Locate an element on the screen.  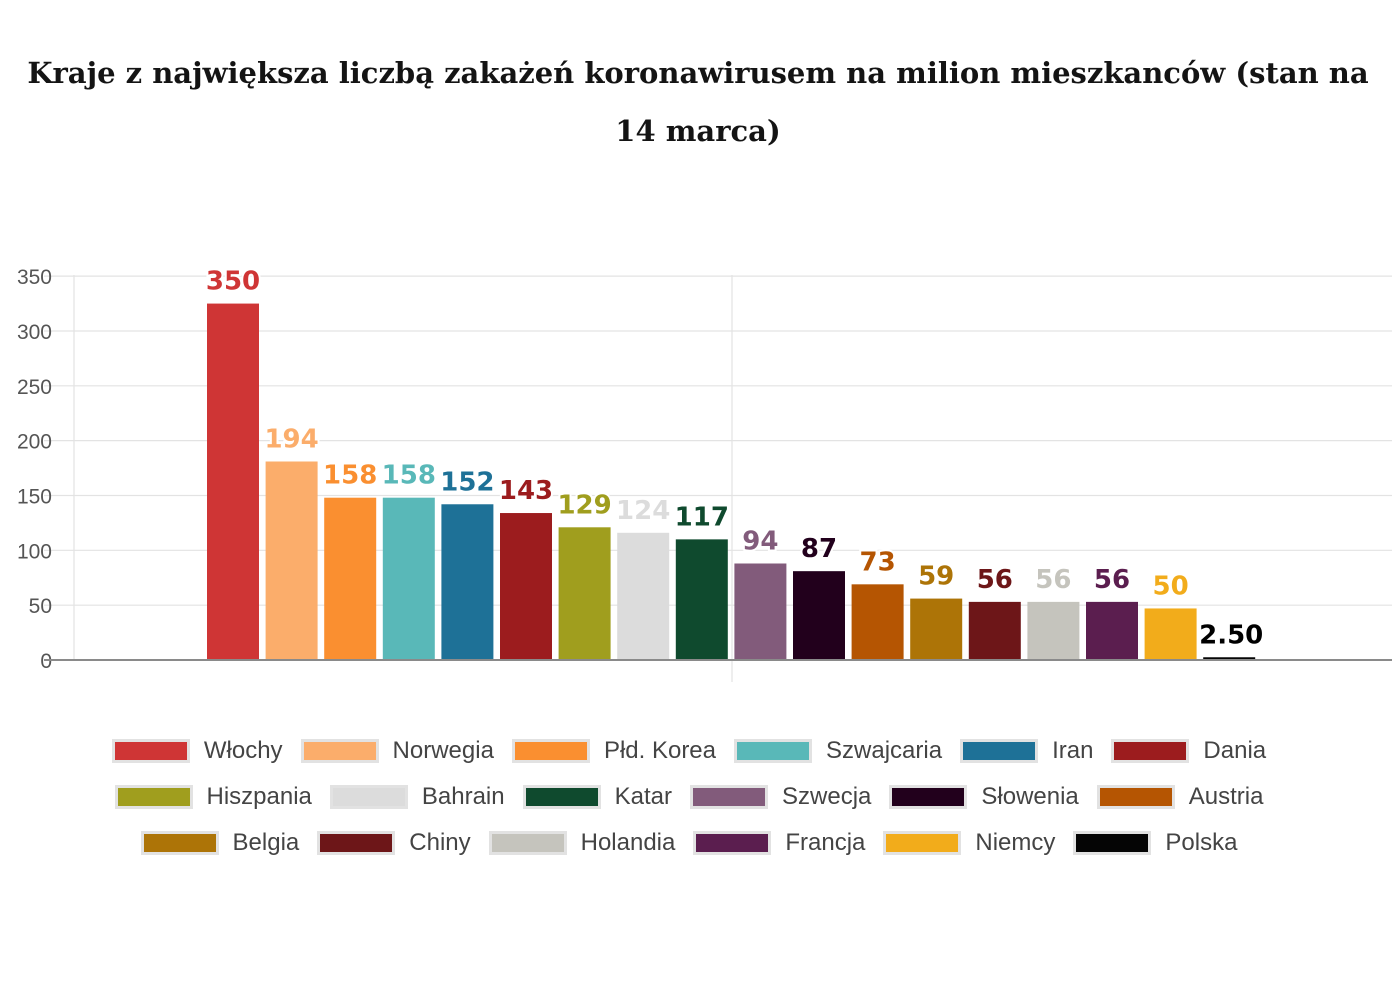
legend-item: Płd. Korea is located at coordinates (622, 751).